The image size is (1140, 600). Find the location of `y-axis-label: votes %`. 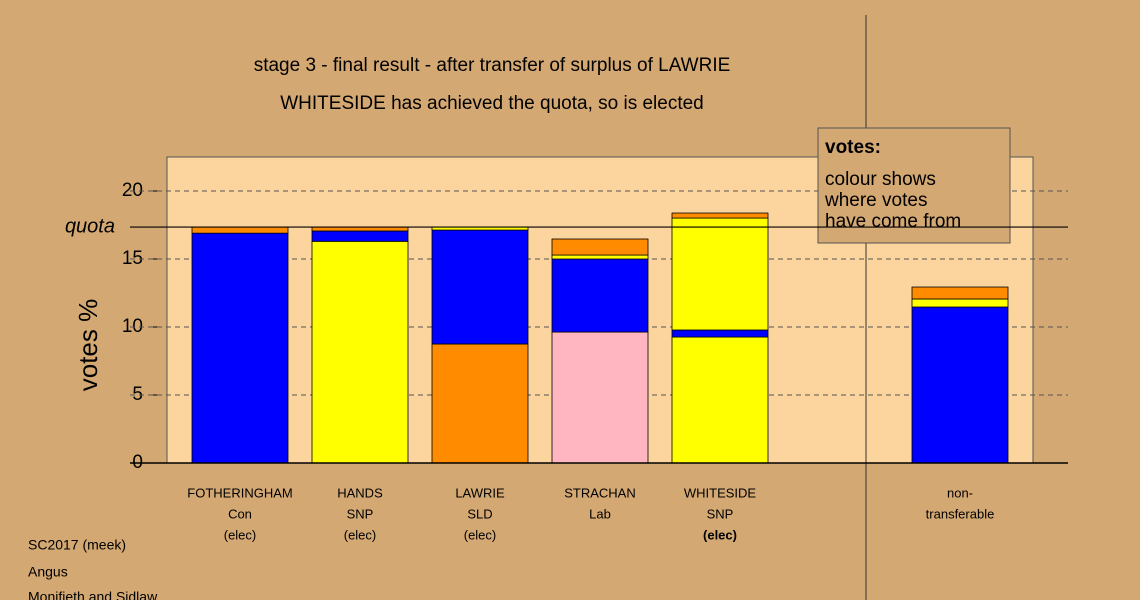

y-axis-label: votes % is located at coordinates (88, 345).